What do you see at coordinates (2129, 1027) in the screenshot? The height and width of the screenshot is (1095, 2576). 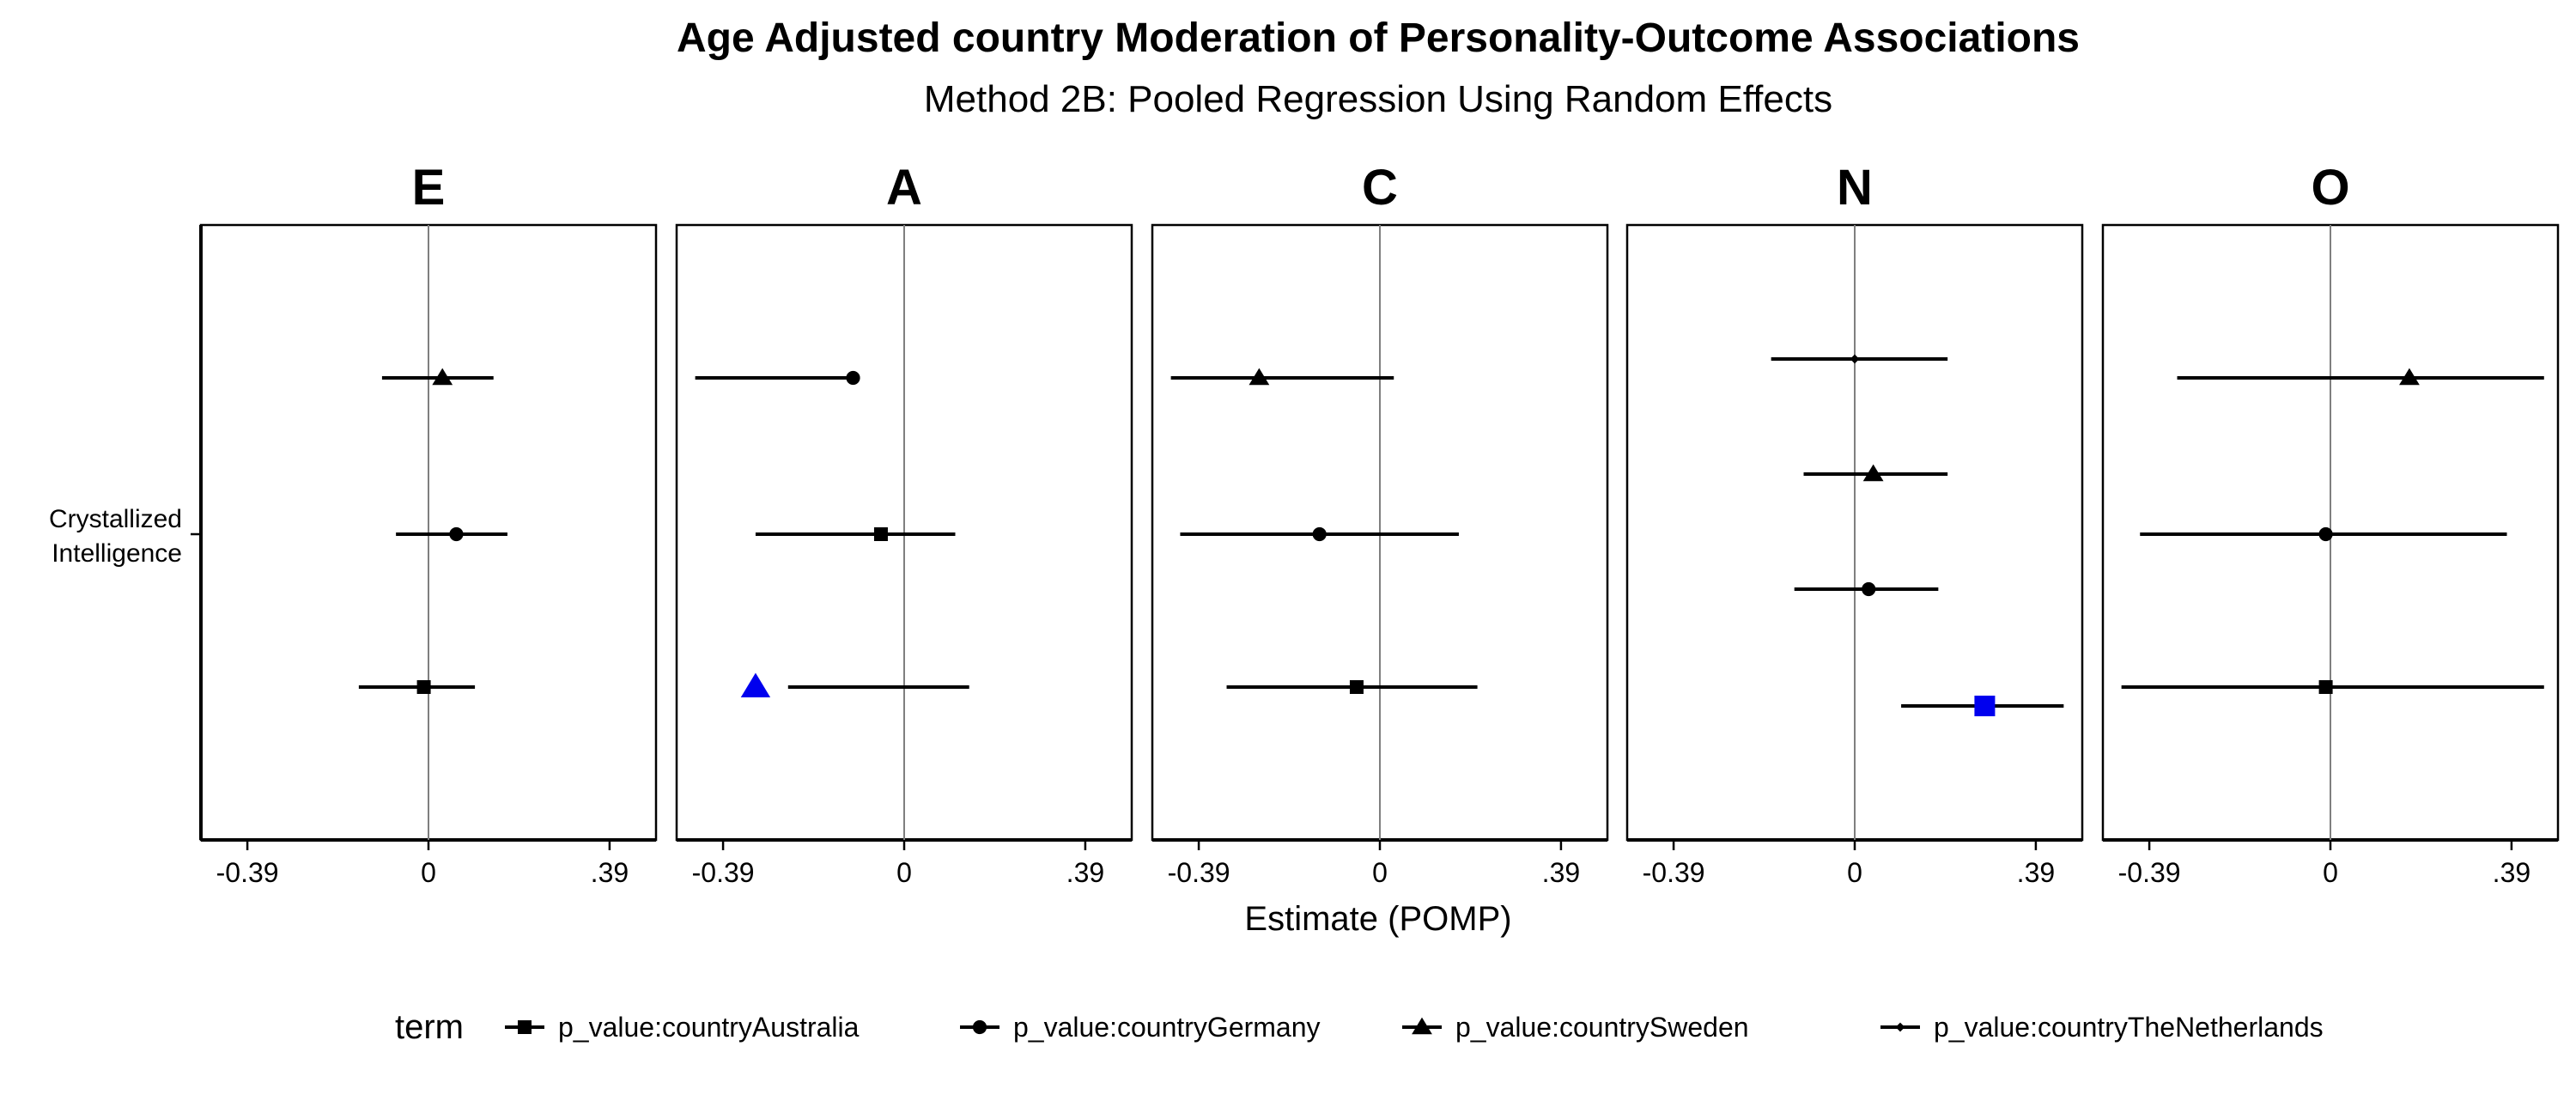 I see `legend-label: p_value:countryTheNetherlands` at bounding box center [2129, 1027].